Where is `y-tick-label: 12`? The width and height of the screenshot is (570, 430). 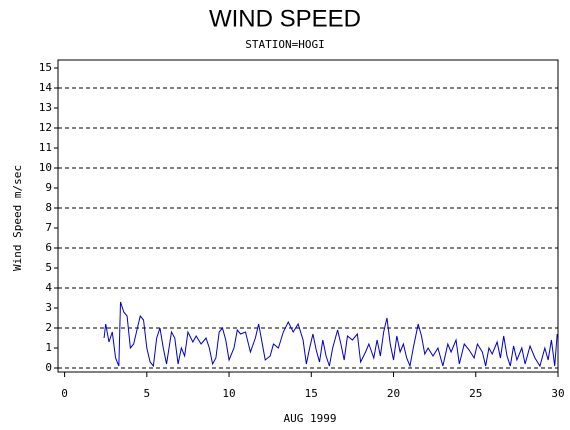 y-tick-label: 12 is located at coordinates (45, 127).